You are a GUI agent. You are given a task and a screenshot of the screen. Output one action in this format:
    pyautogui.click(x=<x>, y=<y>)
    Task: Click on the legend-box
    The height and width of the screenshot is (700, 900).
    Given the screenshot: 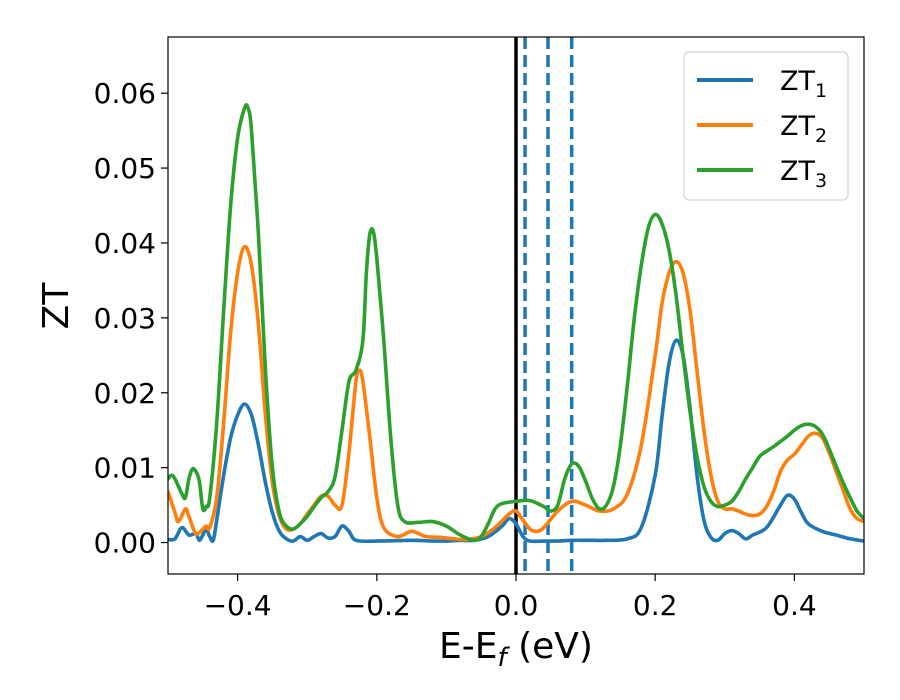 What is the action you would take?
    pyautogui.click(x=766, y=126)
    